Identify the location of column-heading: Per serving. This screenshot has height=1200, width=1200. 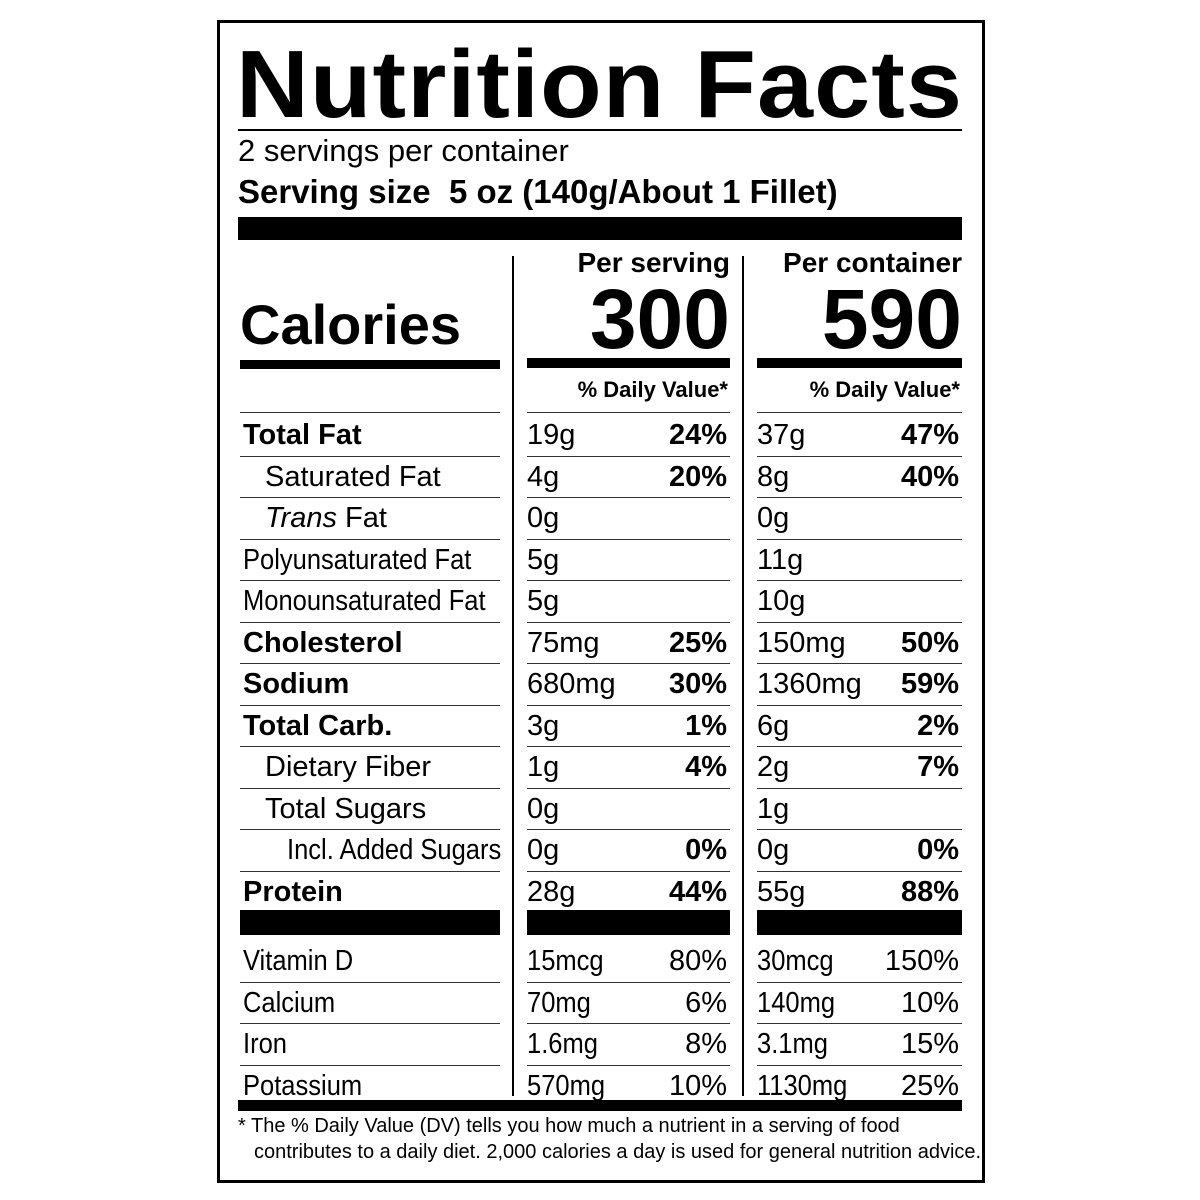
(653, 262).